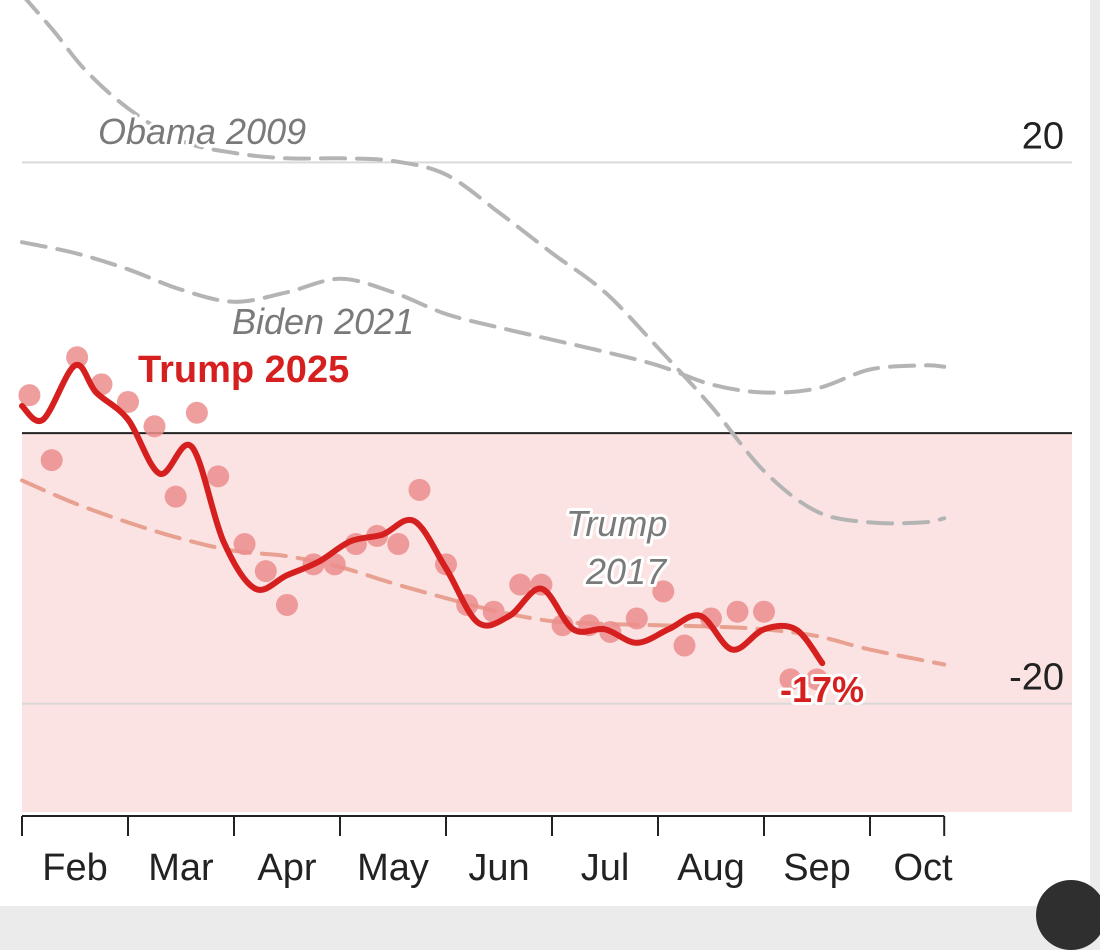 The height and width of the screenshot is (950, 1100). What do you see at coordinates (616, 523) in the screenshot?
I see `label-trump-2017-line1: Trump` at bounding box center [616, 523].